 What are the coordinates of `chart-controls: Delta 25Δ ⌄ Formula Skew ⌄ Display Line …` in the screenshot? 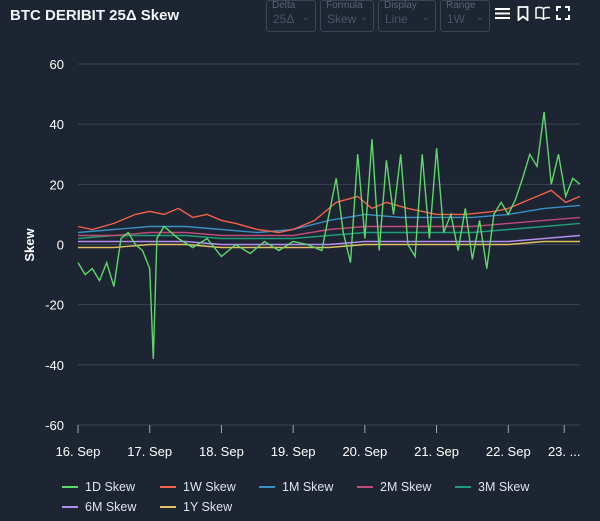 It's located at (378, 16).